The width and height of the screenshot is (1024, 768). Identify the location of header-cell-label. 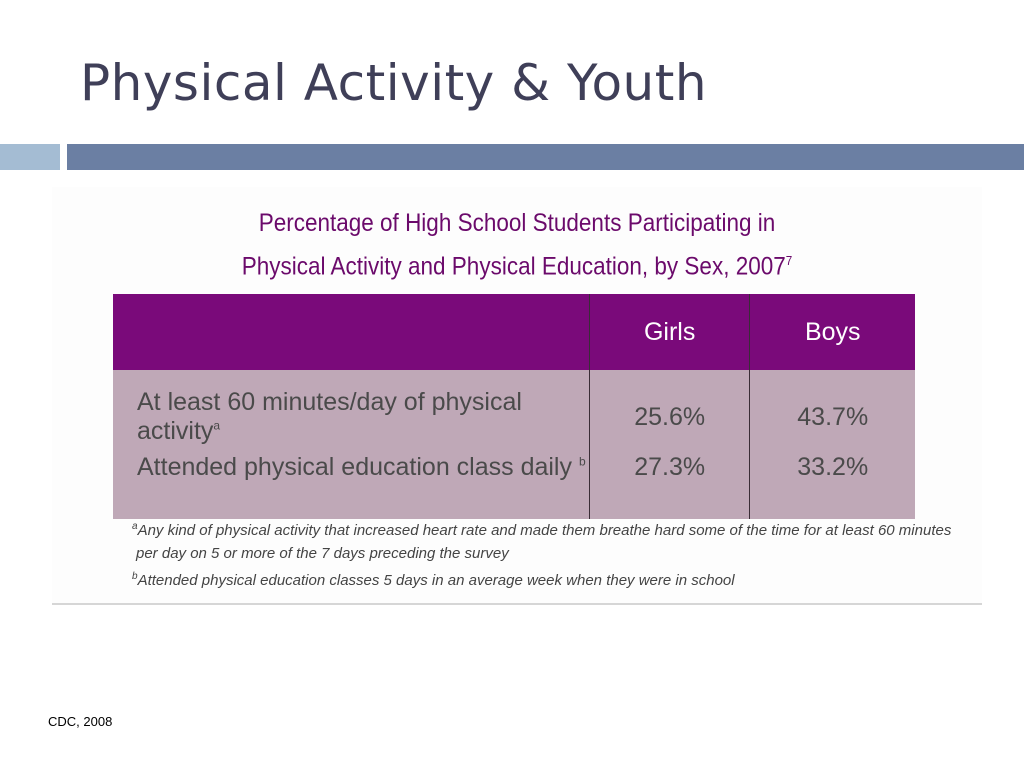
(351, 332).